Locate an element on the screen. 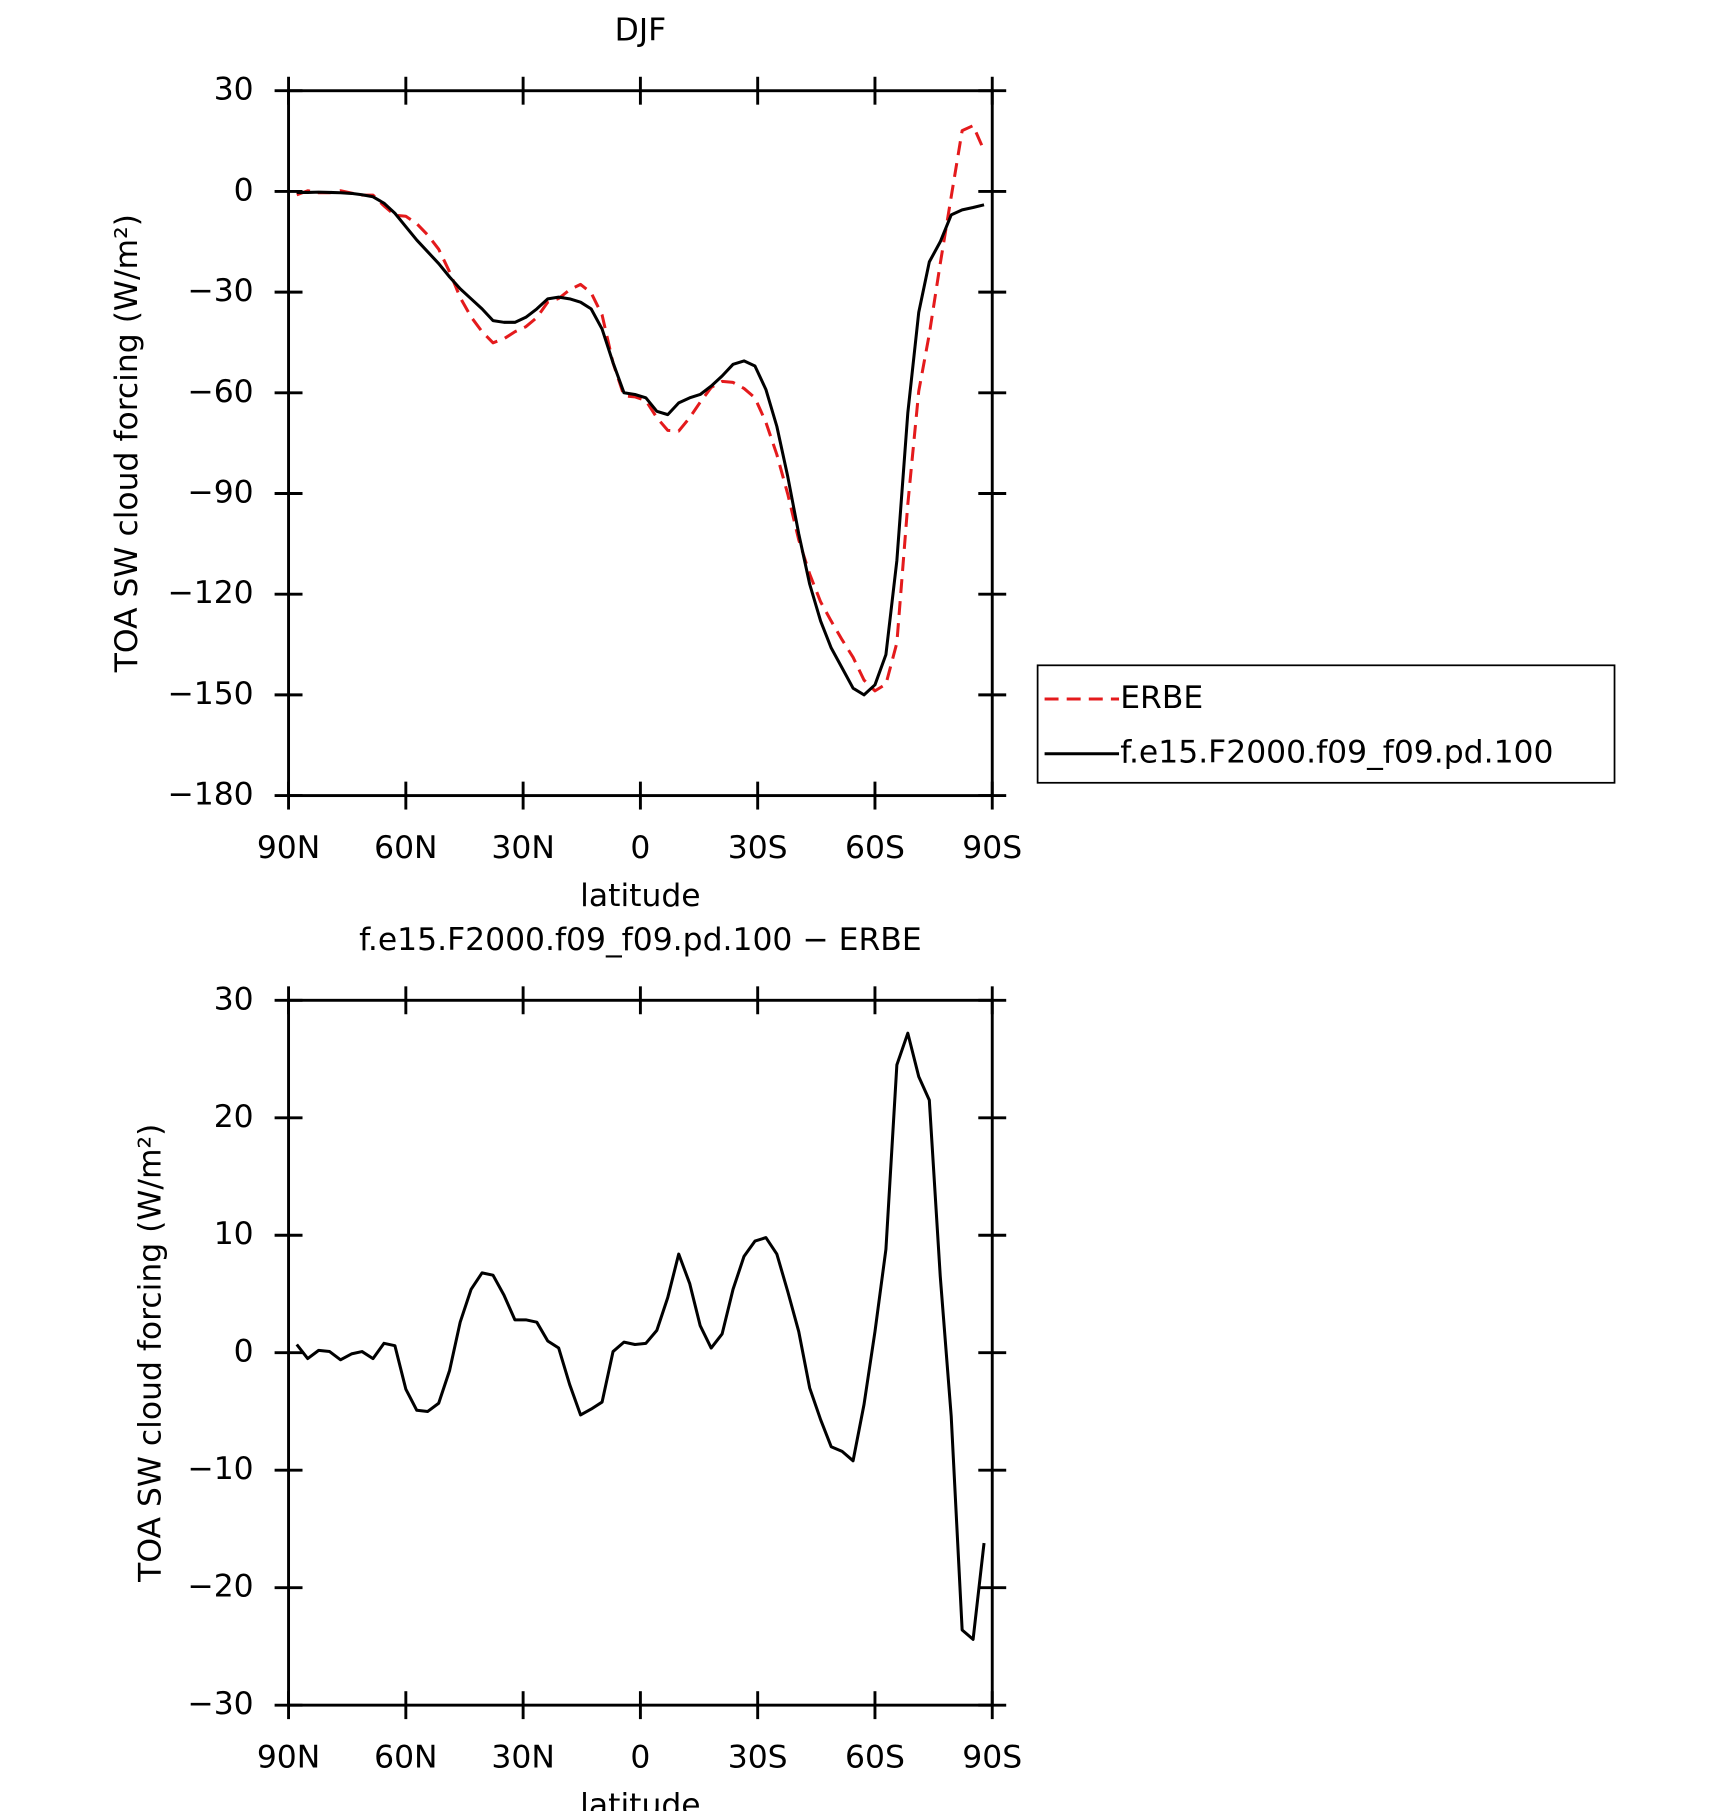 The image size is (1710, 1811). y-tick-label: −150 is located at coordinates (210, 694).